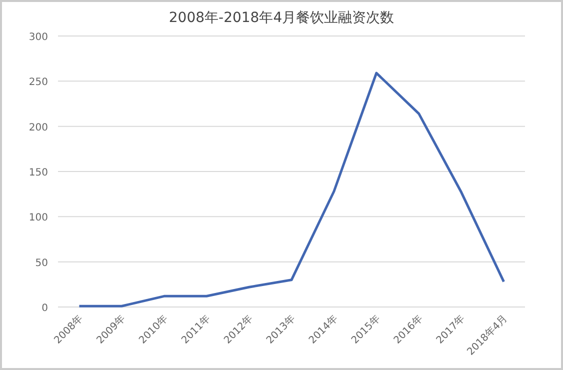  I want to click on y-tick-label: 50, so click(41, 263).